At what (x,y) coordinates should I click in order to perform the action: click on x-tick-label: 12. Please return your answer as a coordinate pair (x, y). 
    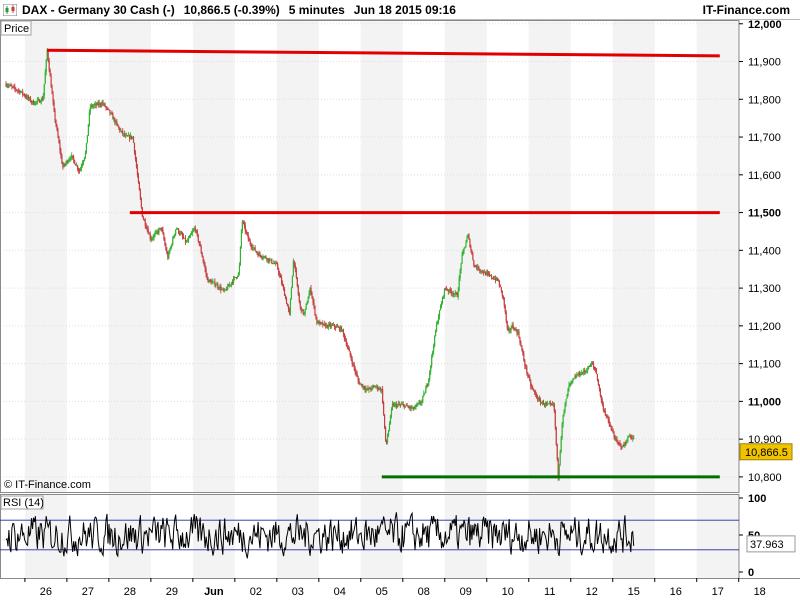
    Looking at the image, I should click on (592, 592).